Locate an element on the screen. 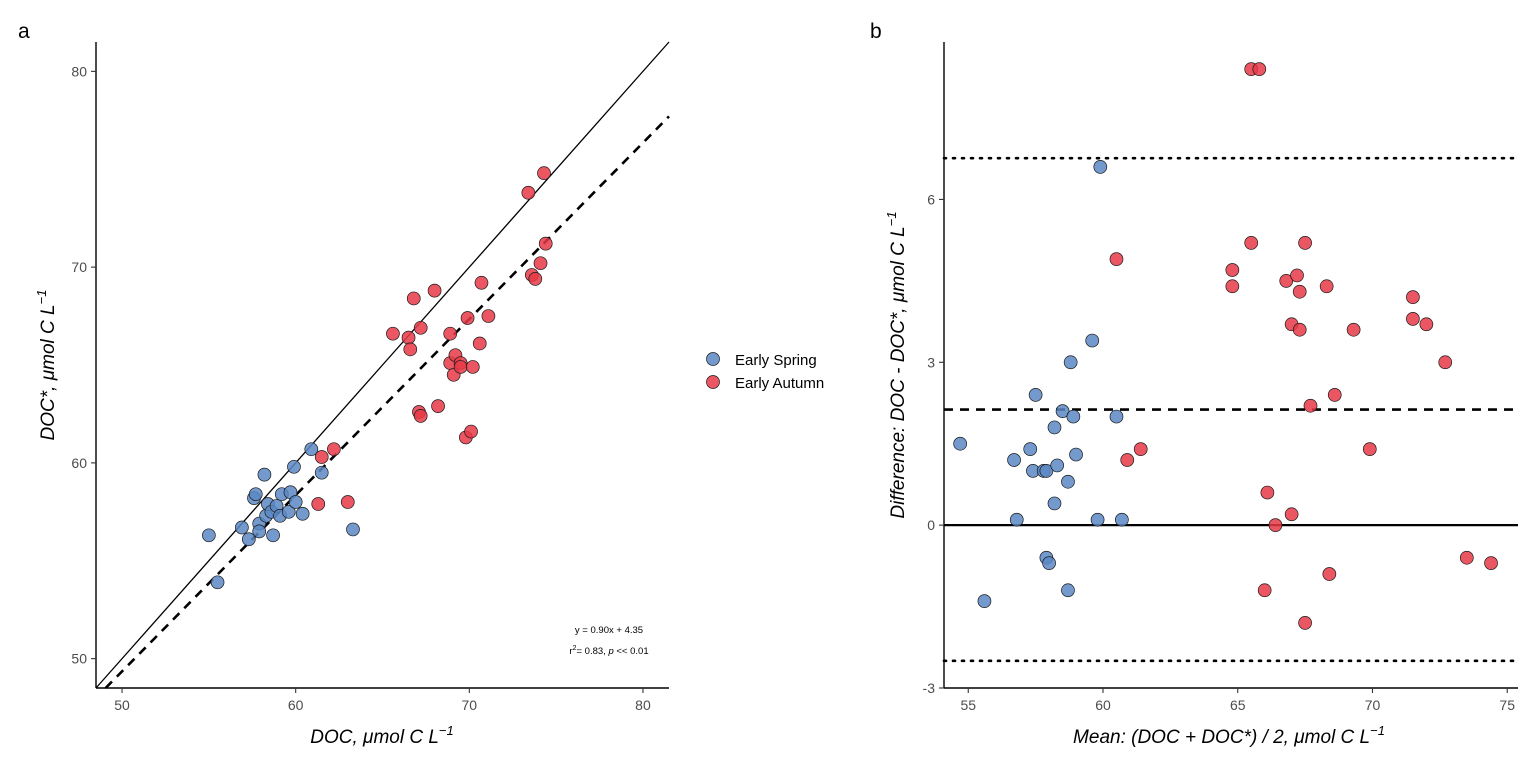 This screenshot has width=1536, height=768. panel-a-x-label-main: DOC, is located at coordinates (336, 737).